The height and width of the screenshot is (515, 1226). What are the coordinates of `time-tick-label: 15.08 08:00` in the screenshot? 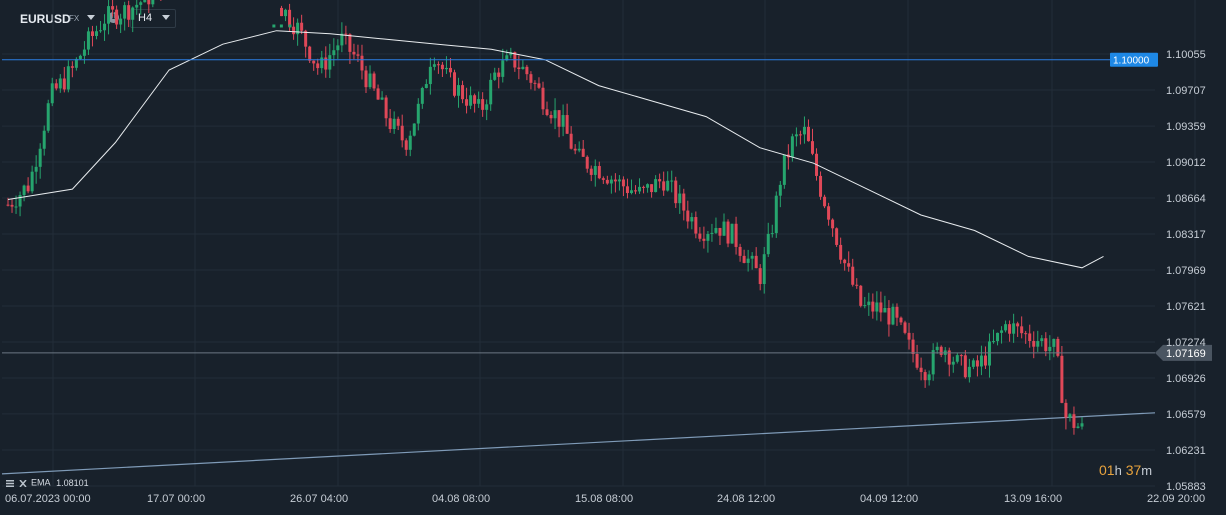 It's located at (604, 499).